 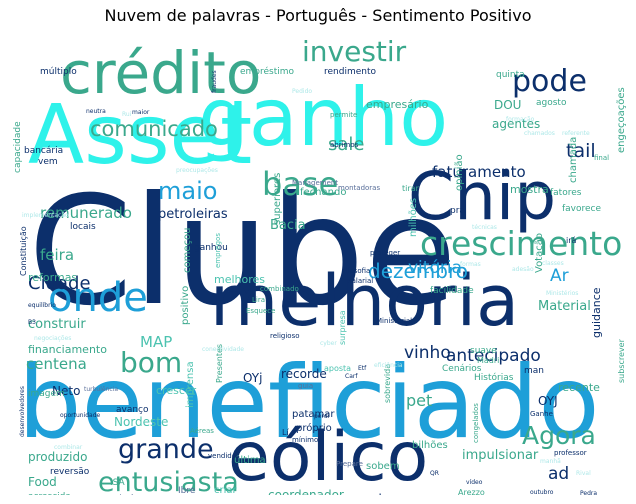 I want to click on word-comunicado: comunicado, so click(x=154, y=129).